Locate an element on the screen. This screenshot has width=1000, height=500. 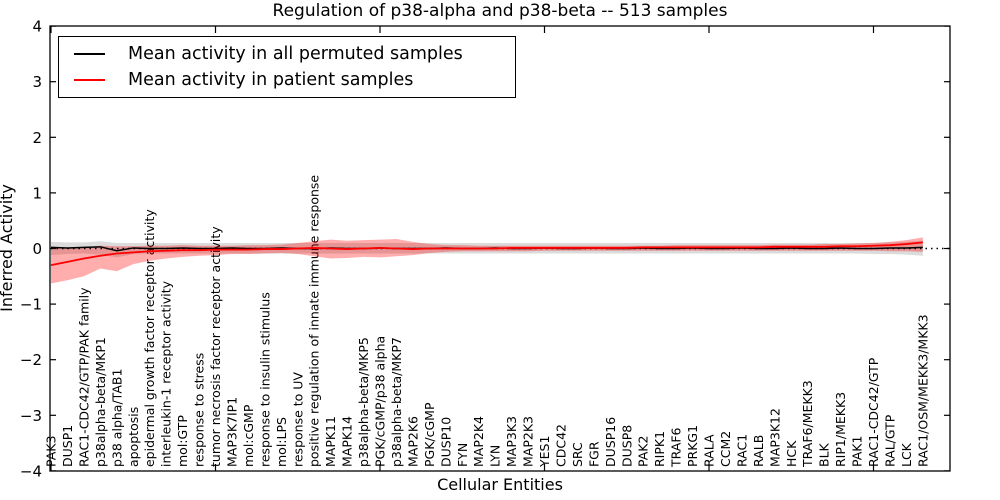
category-label: MAP2K6 is located at coordinates (412, 441).